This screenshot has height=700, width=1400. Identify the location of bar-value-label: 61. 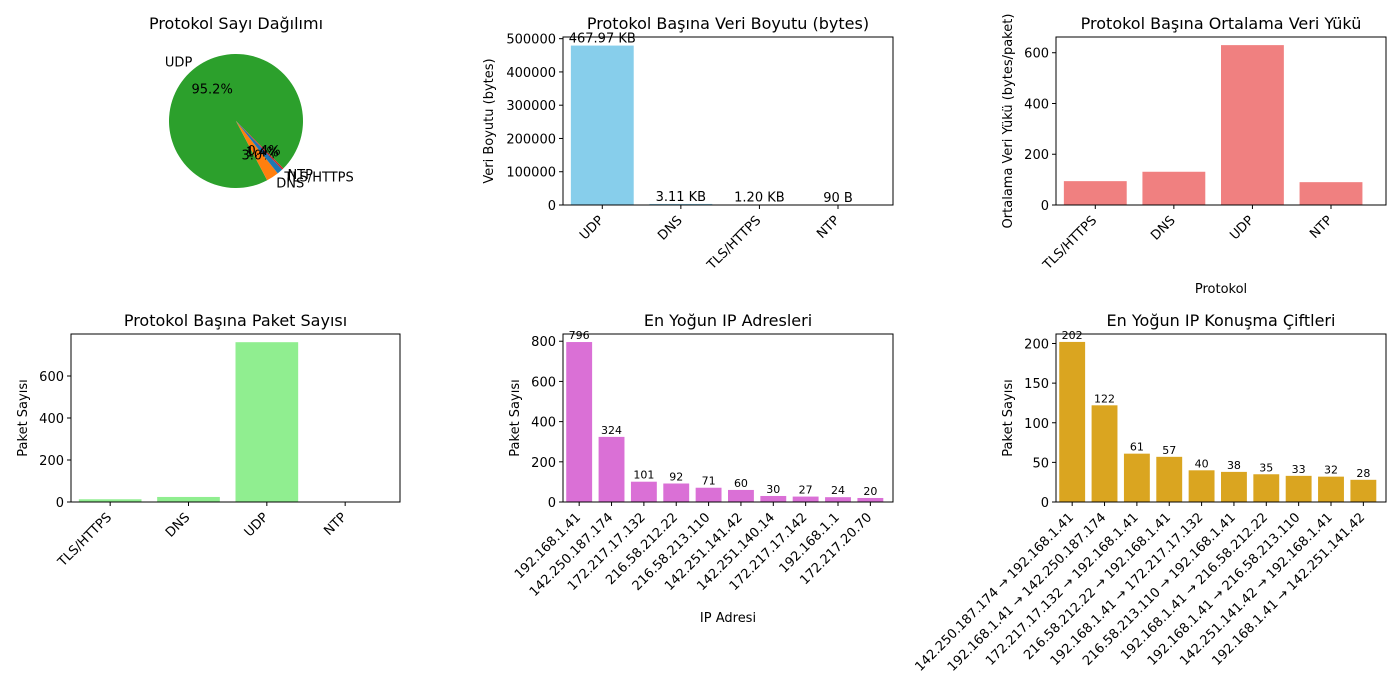
(1137, 447).